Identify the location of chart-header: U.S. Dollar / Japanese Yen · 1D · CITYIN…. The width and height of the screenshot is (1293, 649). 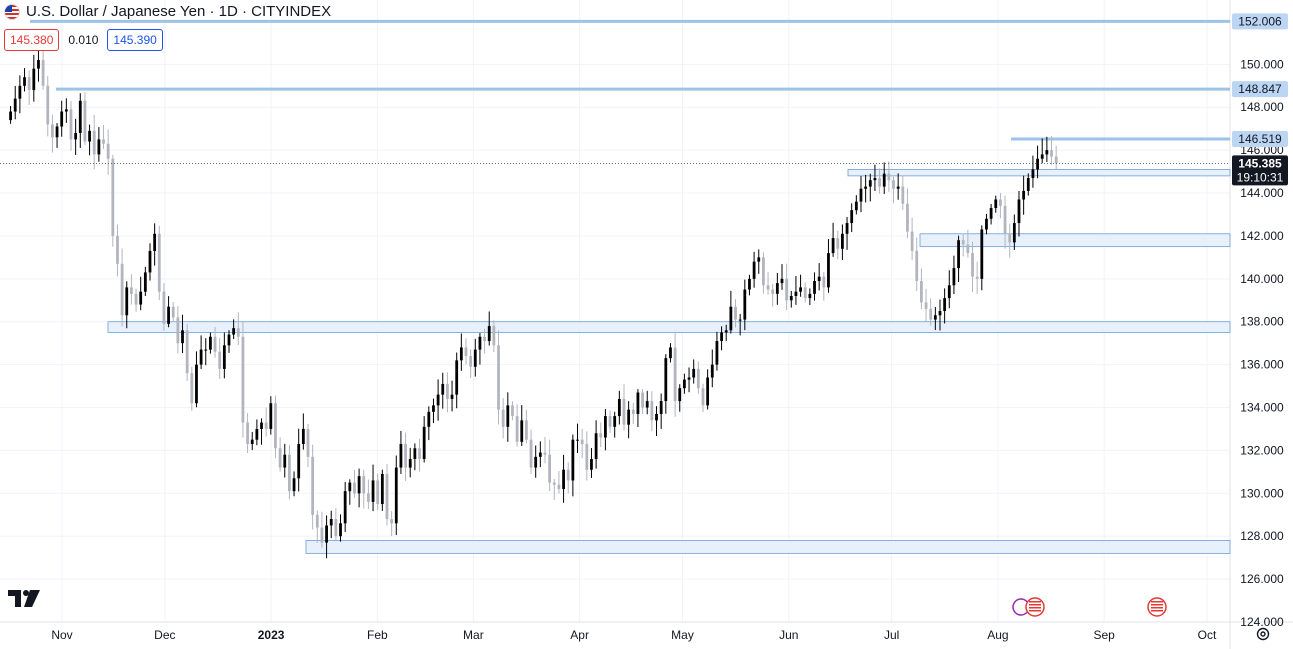
(167, 11).